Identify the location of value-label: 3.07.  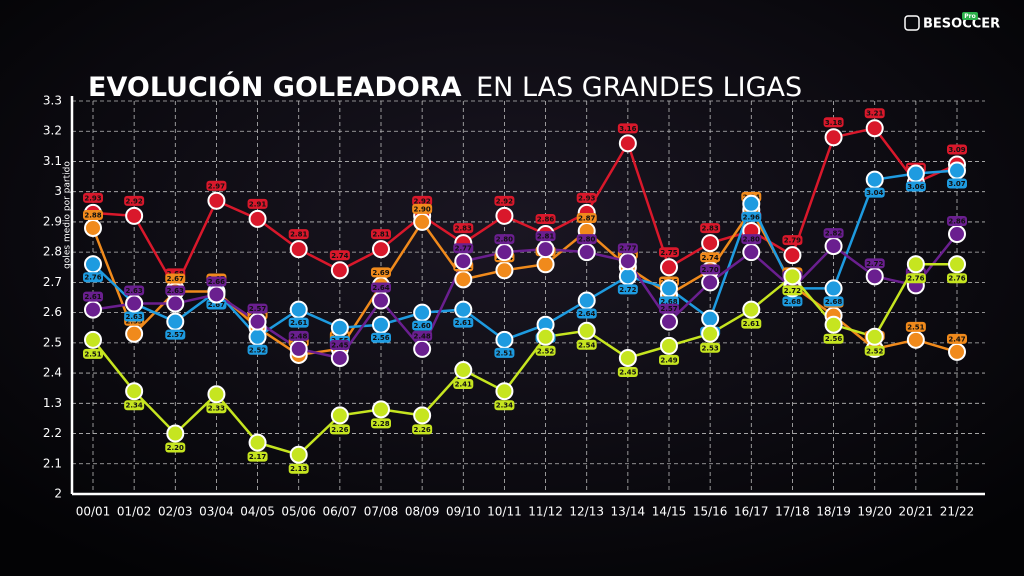
(956, 184).